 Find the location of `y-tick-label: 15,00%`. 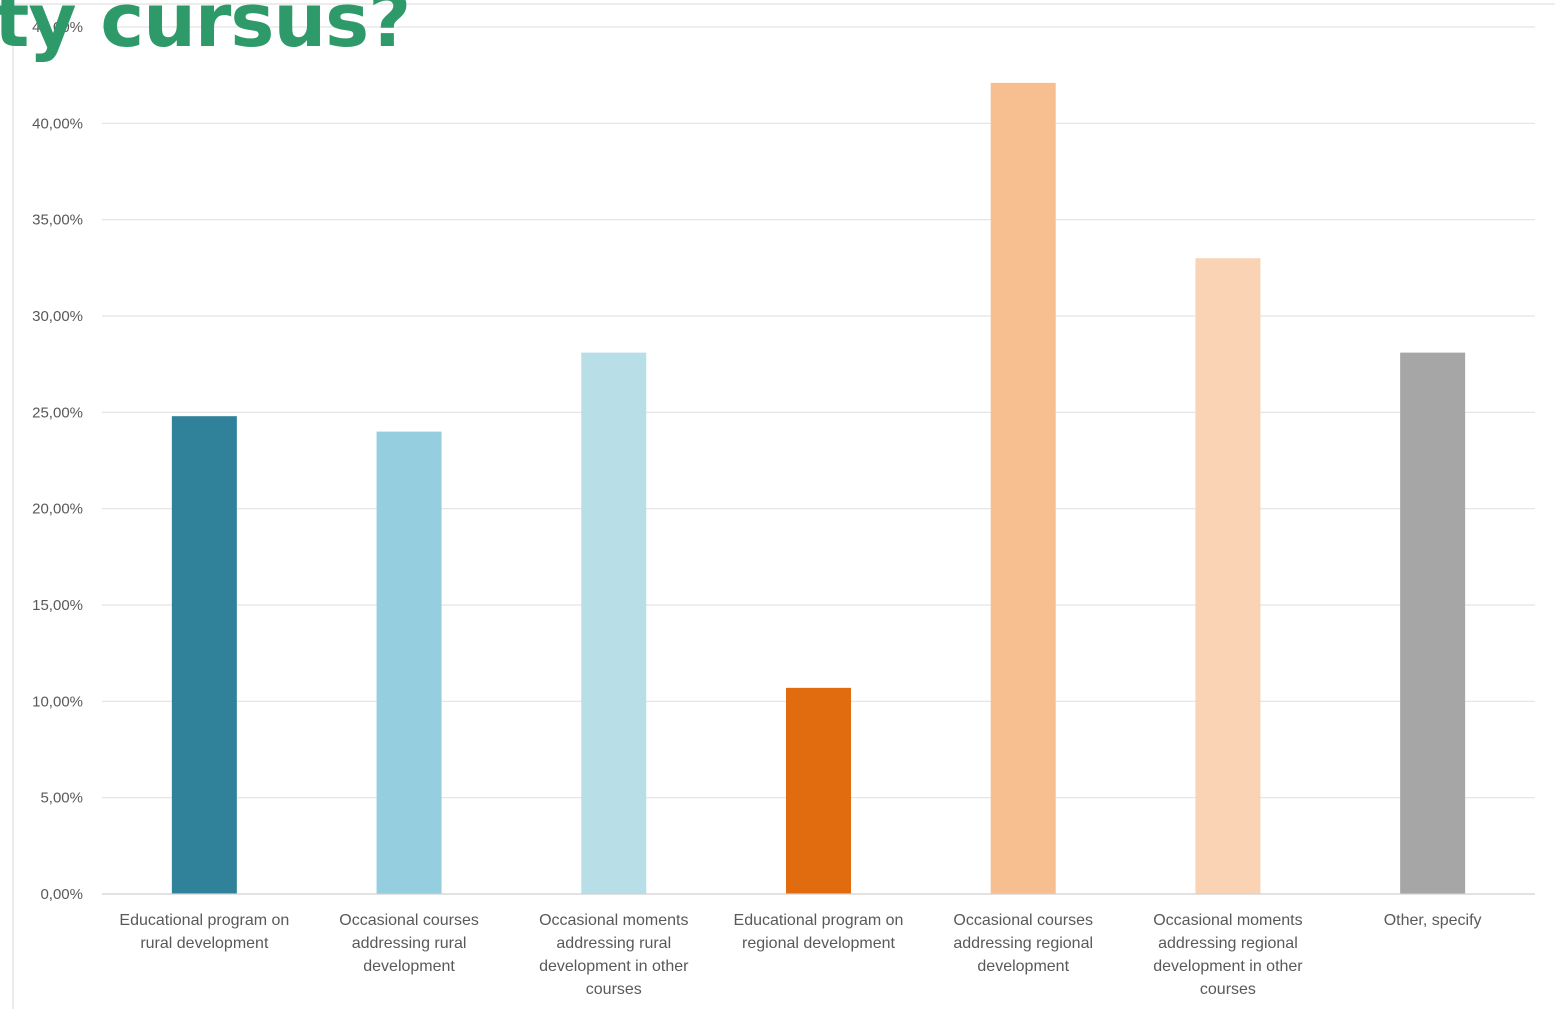

y-tick-label: 15,00% is located at coordinates (57, 605).